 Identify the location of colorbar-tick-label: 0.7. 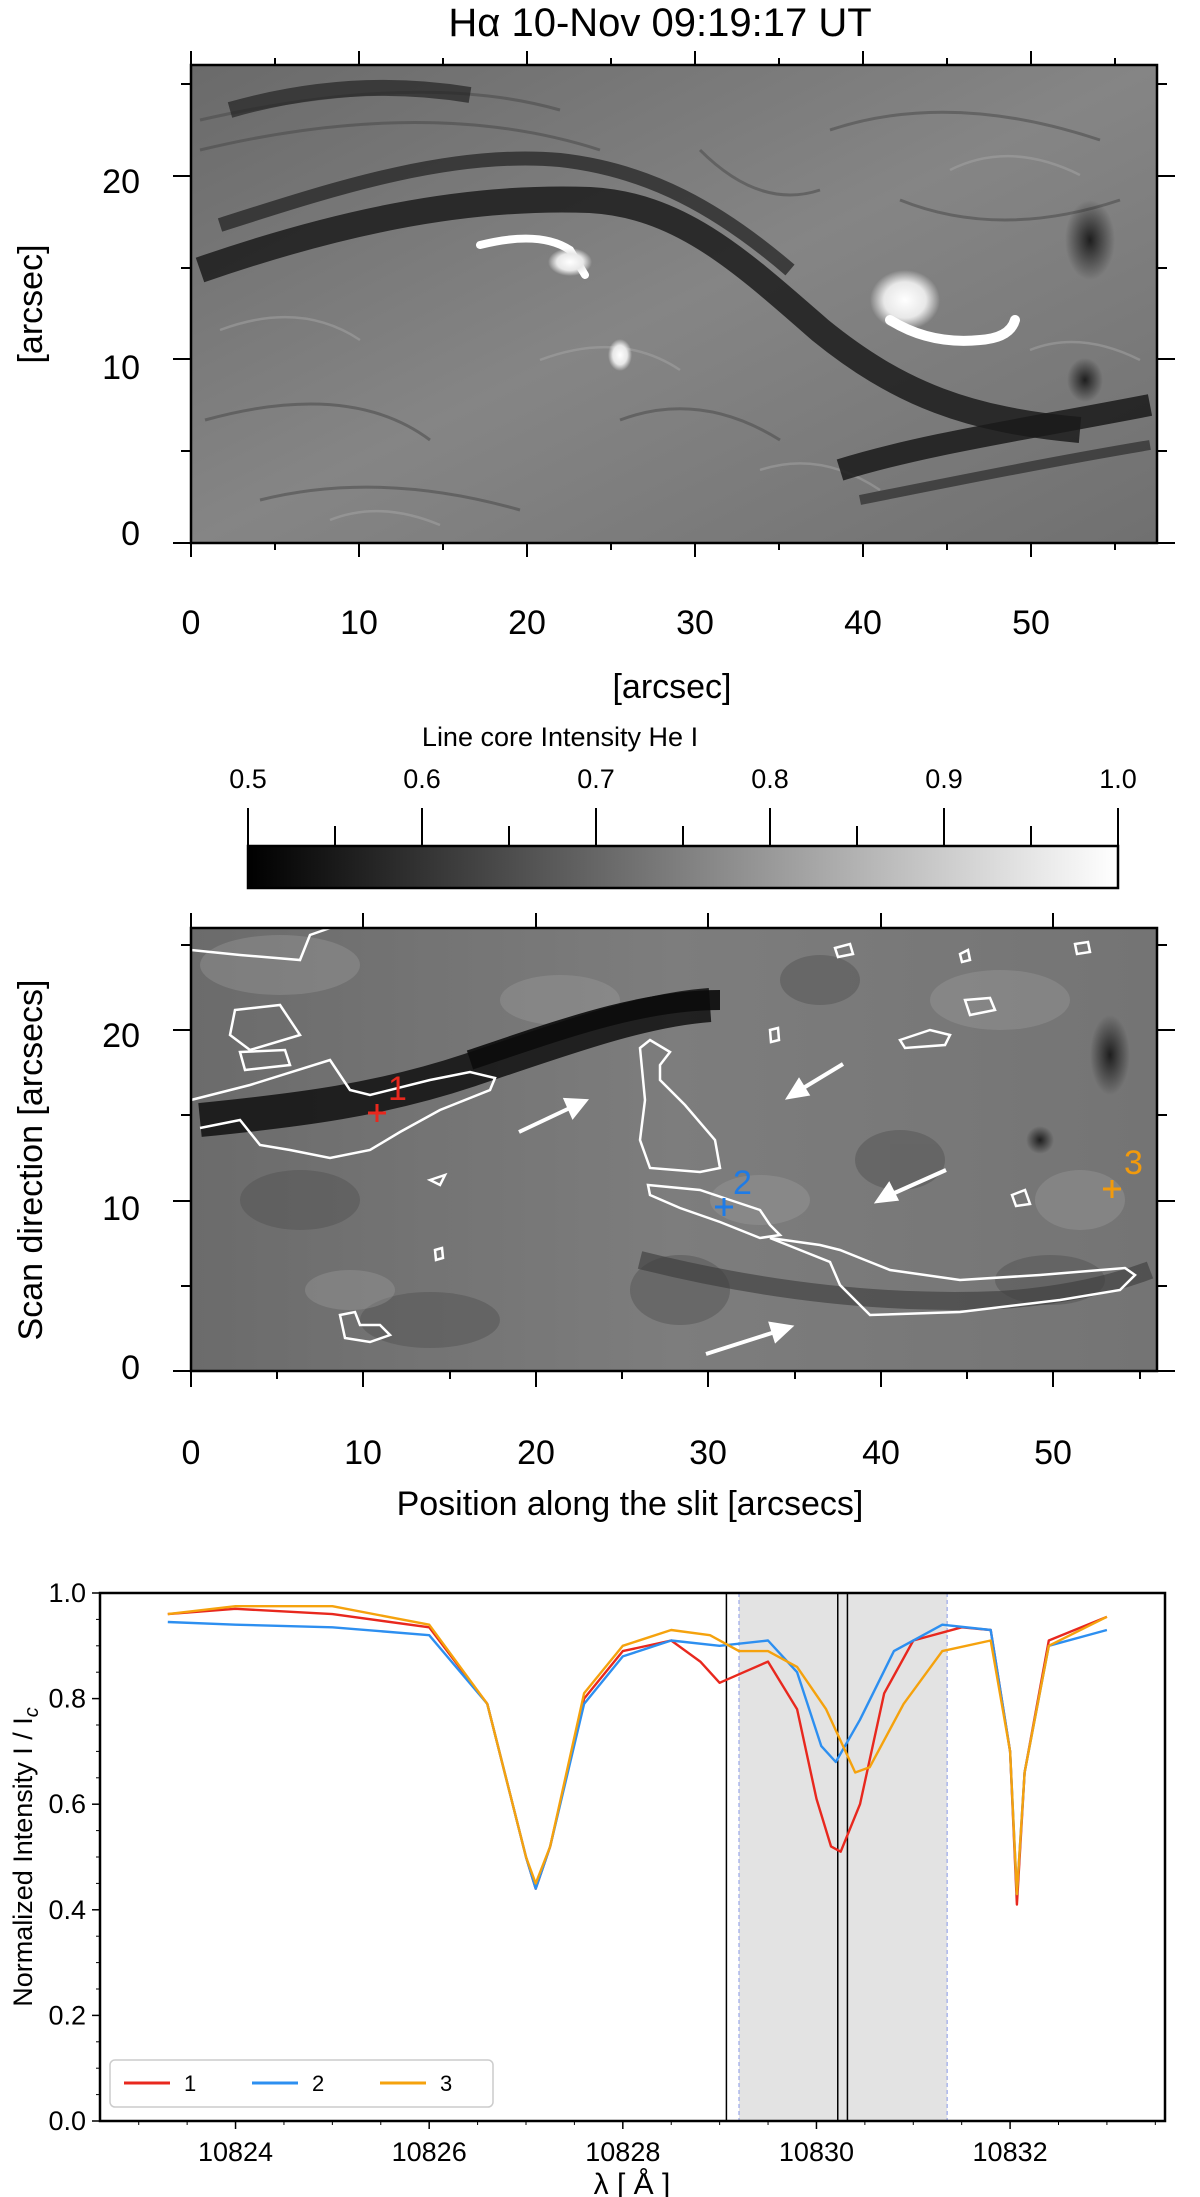
(596, 779).